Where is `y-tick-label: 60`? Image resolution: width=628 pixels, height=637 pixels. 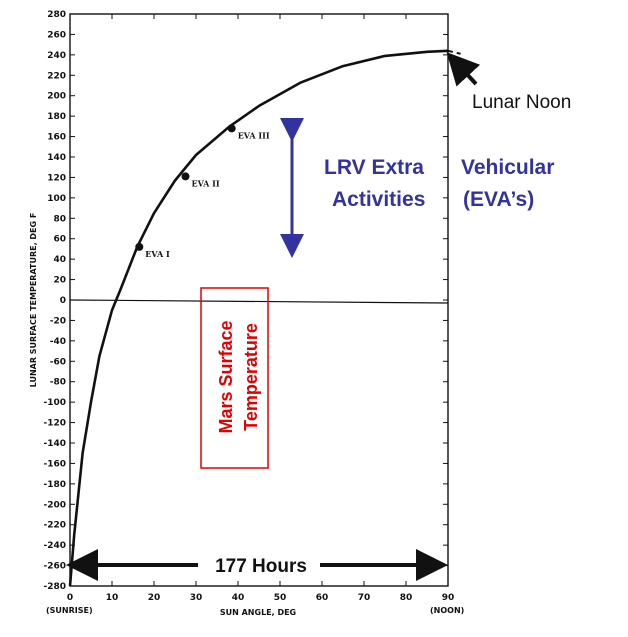
y-tick-label: 60 is located at coordinates (59, 240).